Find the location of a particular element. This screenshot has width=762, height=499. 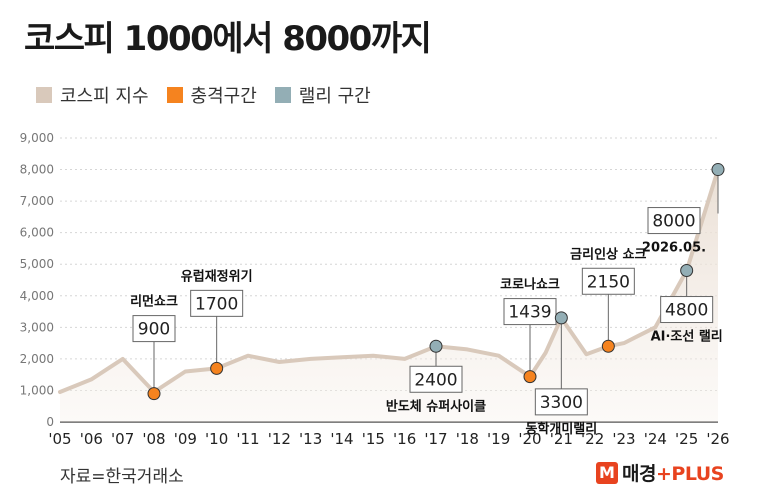

y-tick-label: 0 is located at coordinates (50, 422).